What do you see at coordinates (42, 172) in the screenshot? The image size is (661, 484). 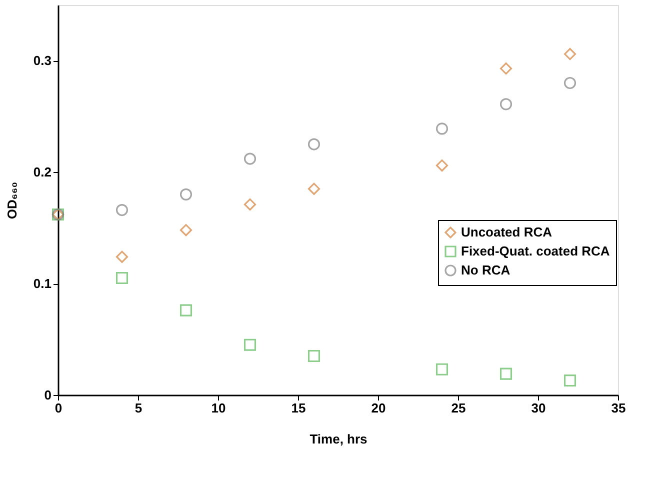 I see `y-tick-label: 0.2` at bounding box center [42, 172].